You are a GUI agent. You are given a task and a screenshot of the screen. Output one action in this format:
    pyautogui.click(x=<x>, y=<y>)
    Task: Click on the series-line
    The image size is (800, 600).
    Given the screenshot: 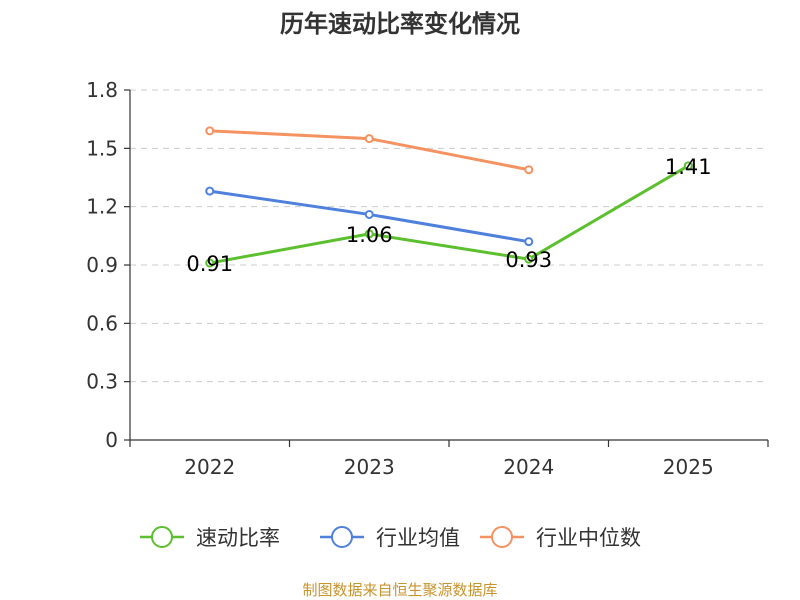 What is the action you would take?
    pyautogui.click(x=449, y=214)
    